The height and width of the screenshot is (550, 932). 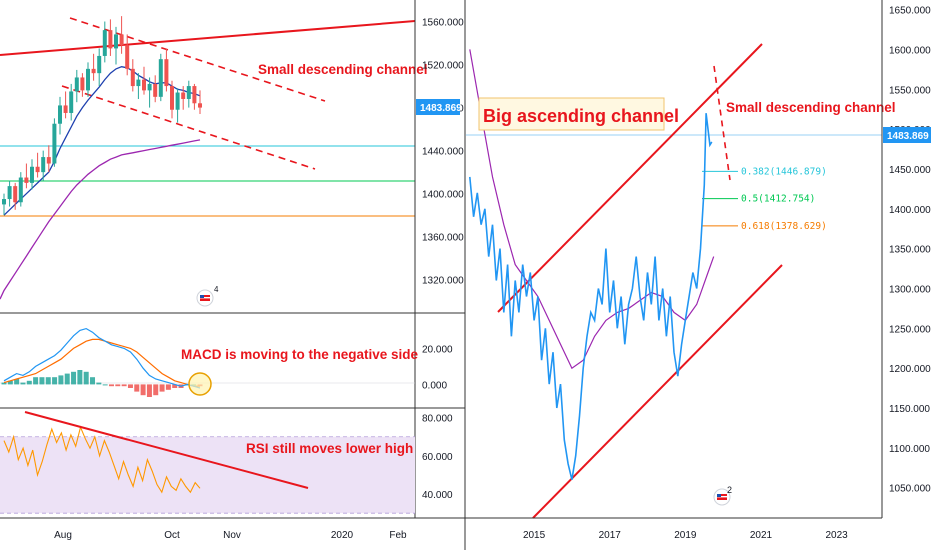 I want to click on annotation-rsi: RSI still moves lower high, so click(x=329, y=448).